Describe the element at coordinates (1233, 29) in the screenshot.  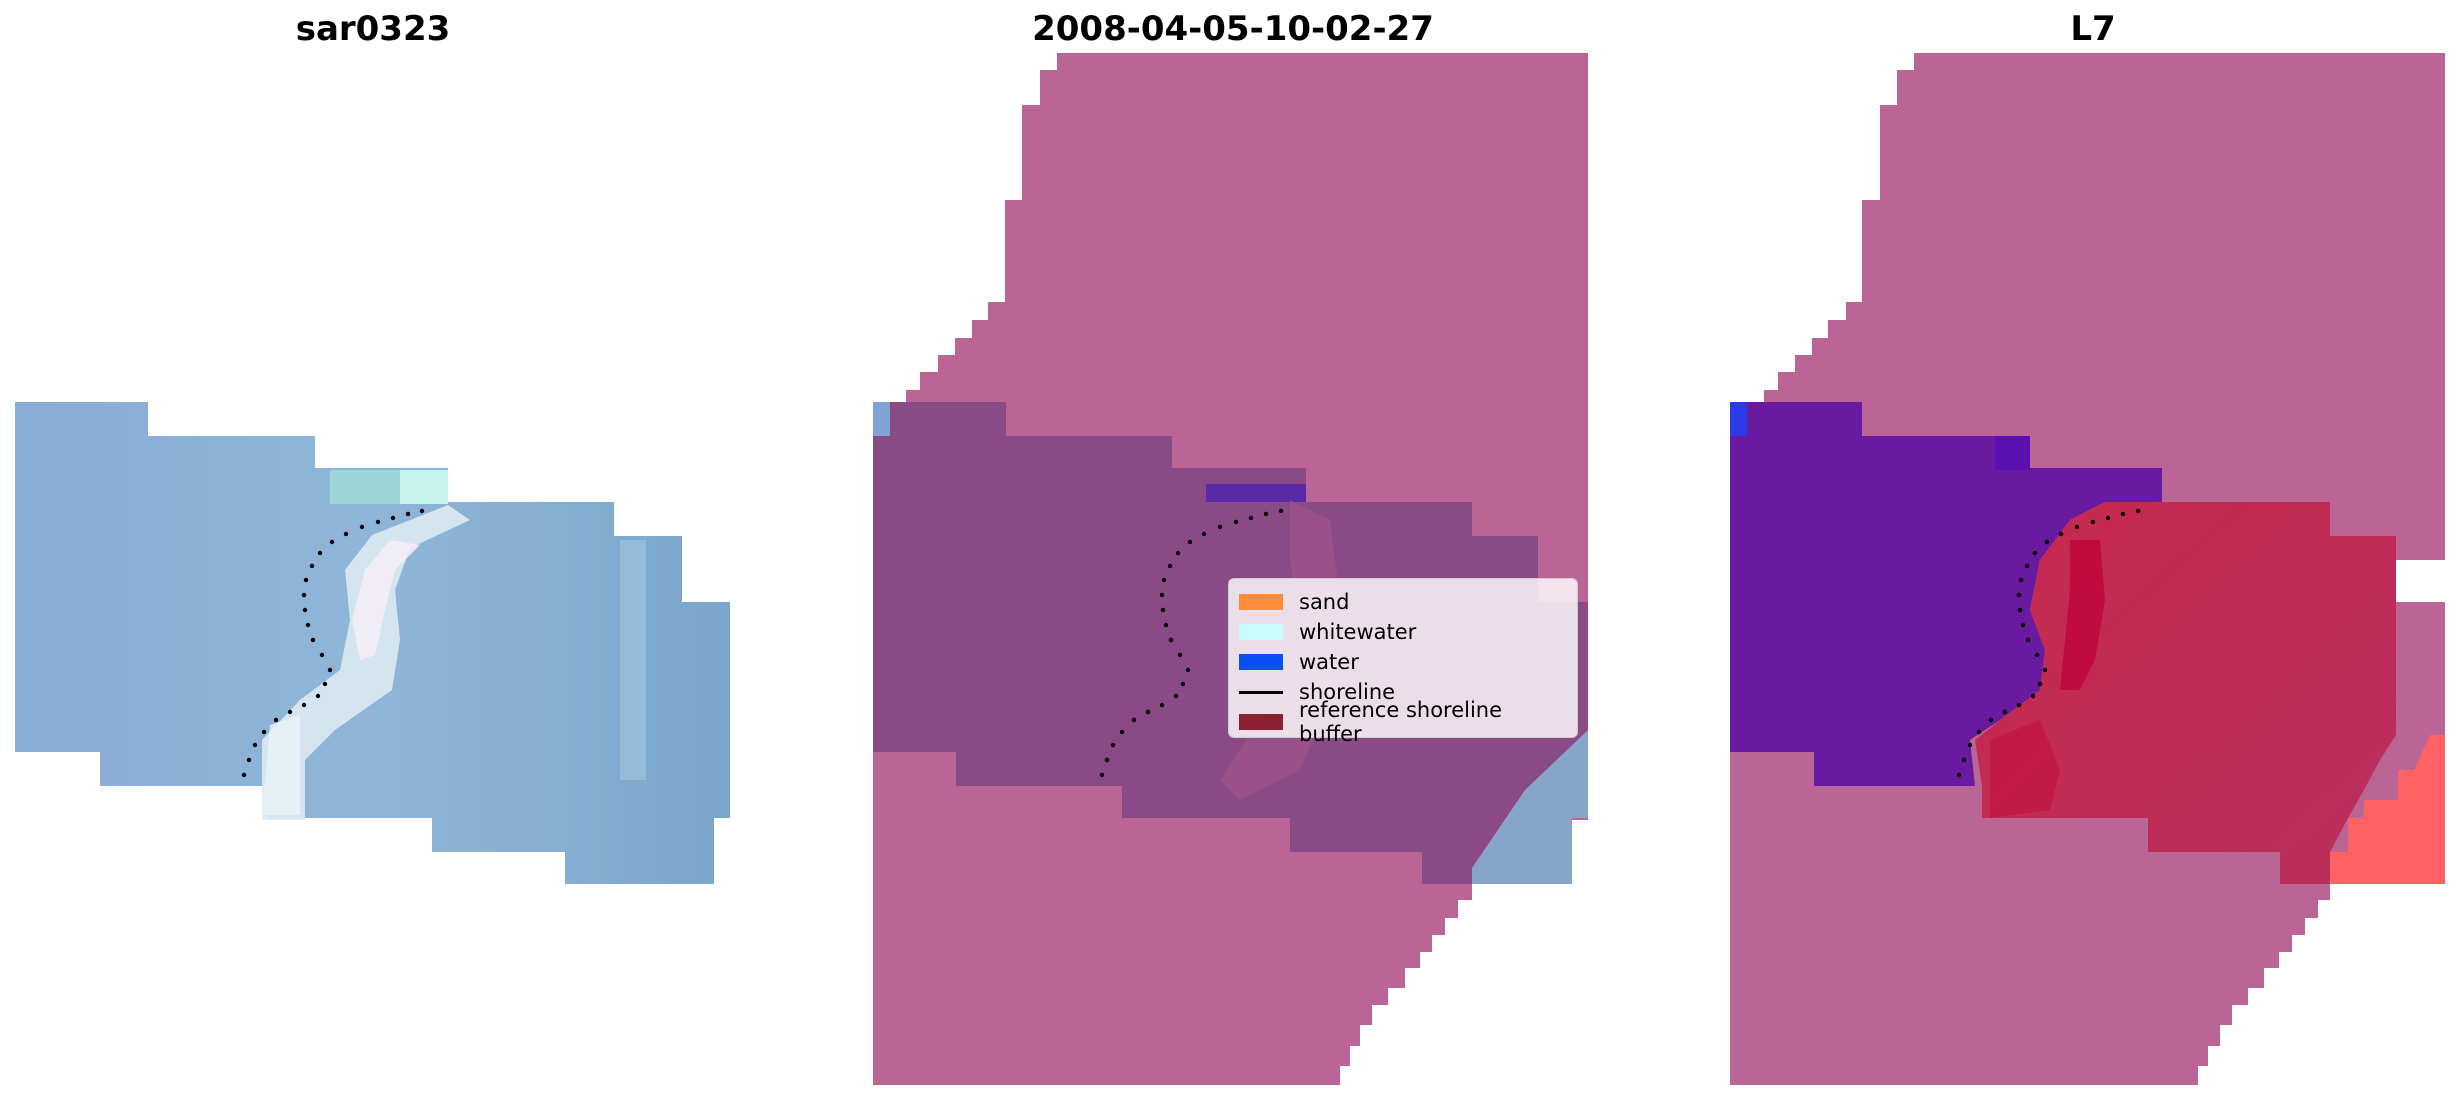
I see `panel-title-date: 2008-04-05-10-02-27` at that location.